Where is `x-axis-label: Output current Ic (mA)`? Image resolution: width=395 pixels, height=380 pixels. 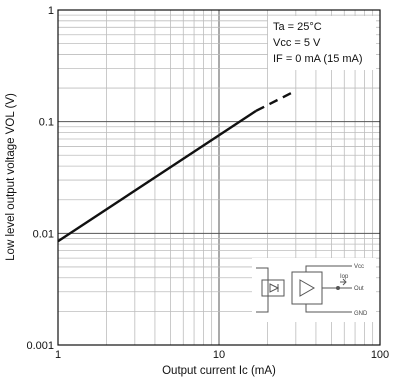
x-axis-label: Output current Ic (mA) is located at coordinates (219, 371).